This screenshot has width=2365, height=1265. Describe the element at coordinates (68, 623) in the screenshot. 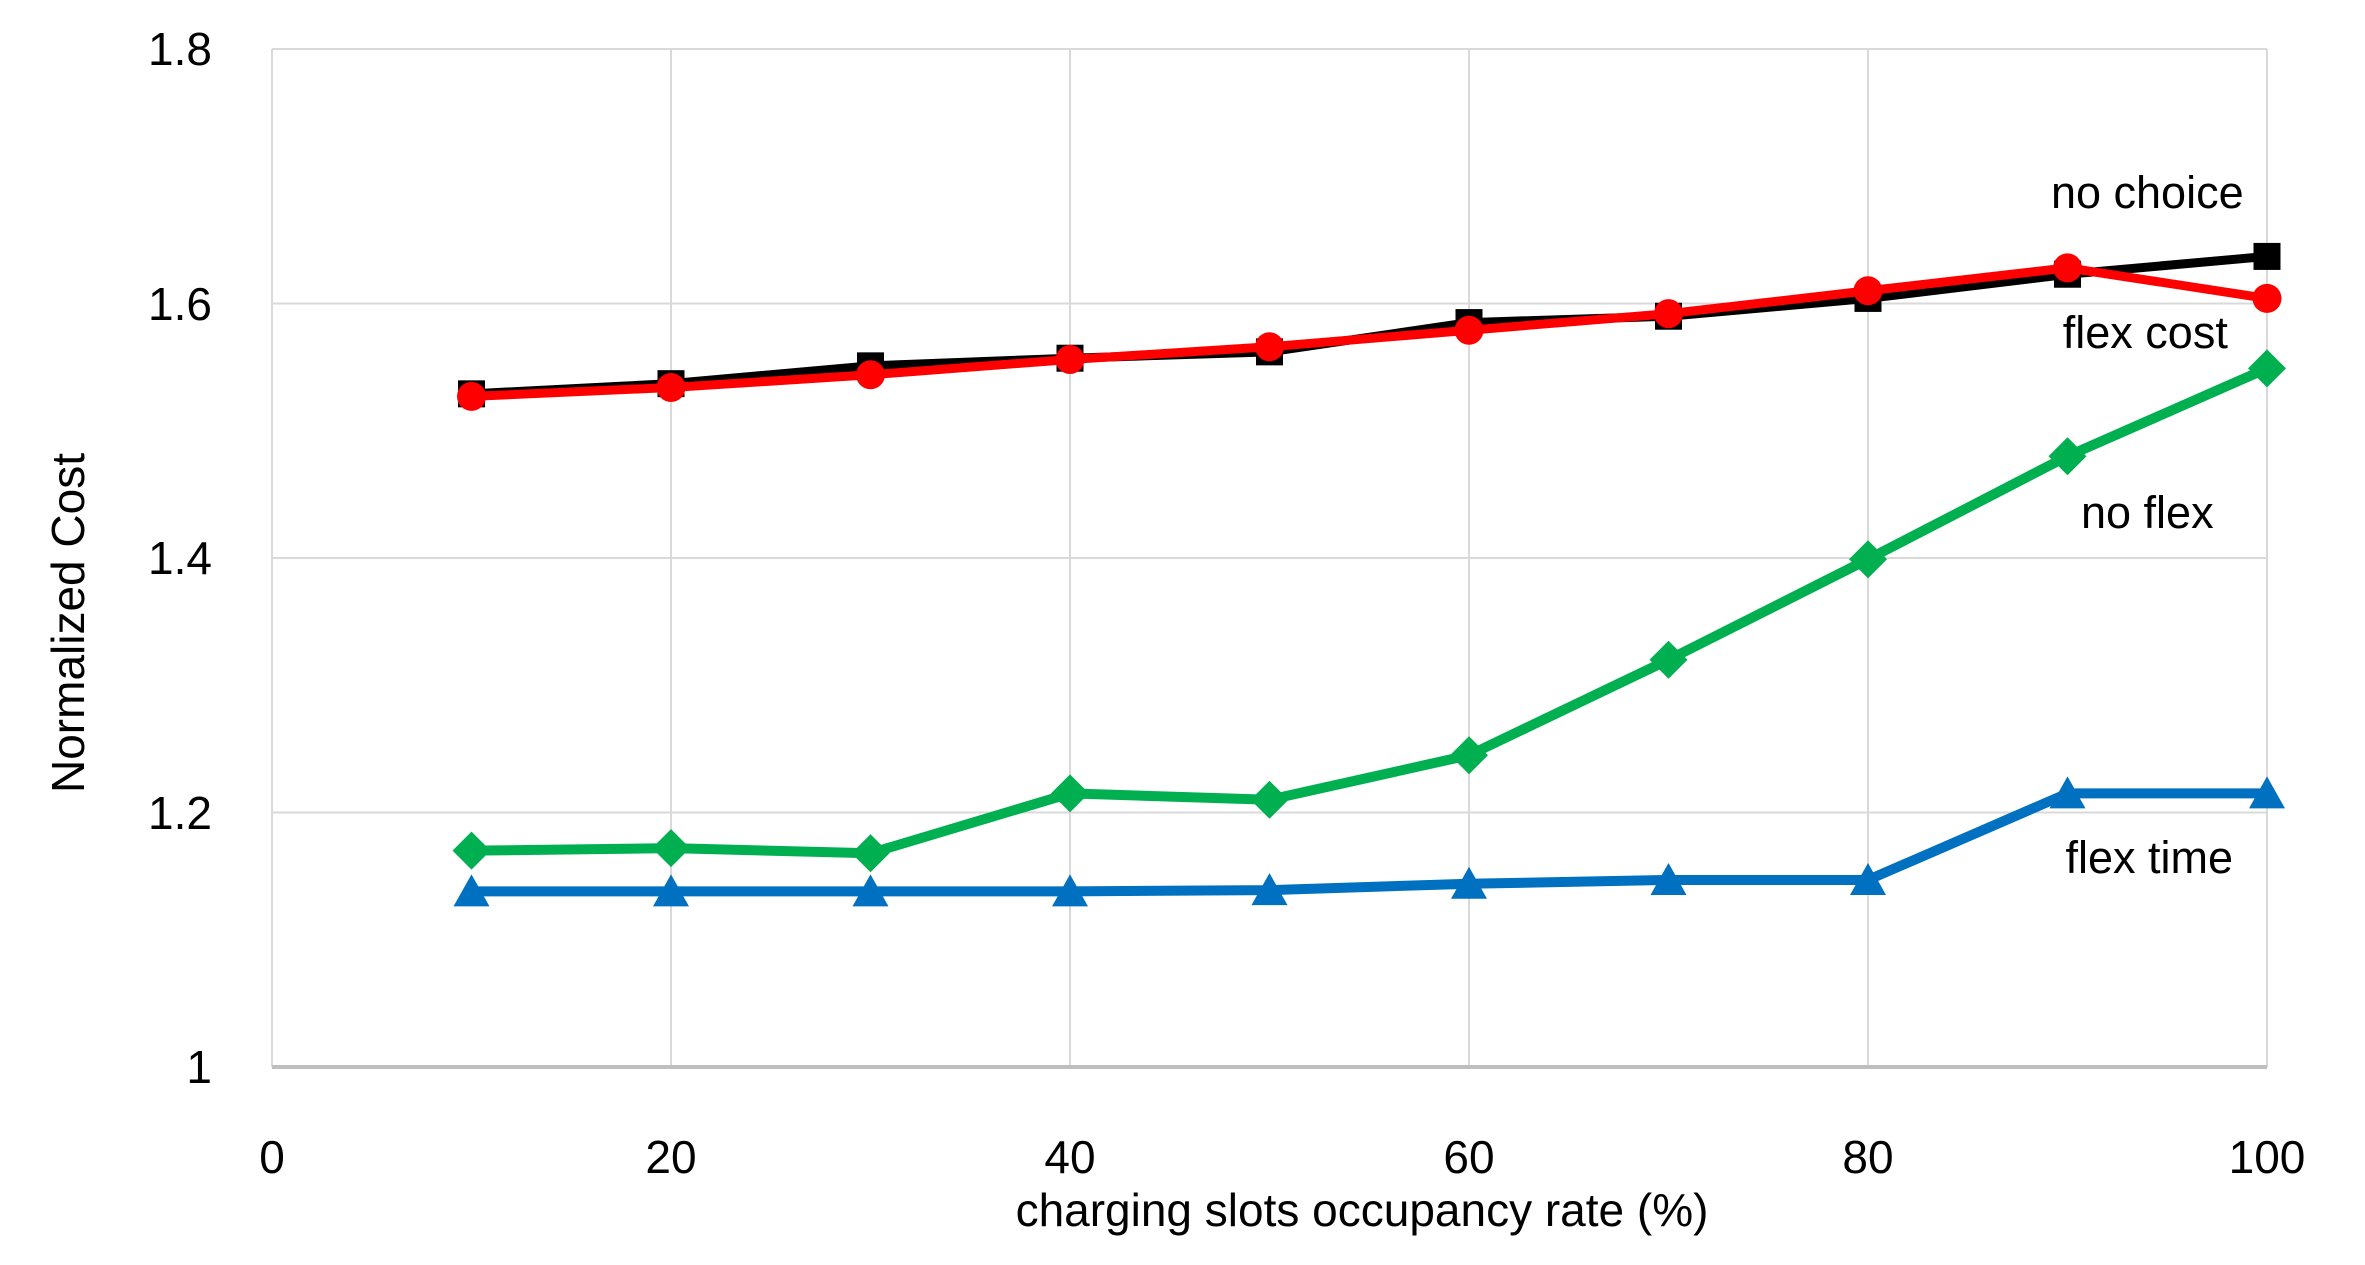

I see `y-axis-title: Normalized Cost` at that location.